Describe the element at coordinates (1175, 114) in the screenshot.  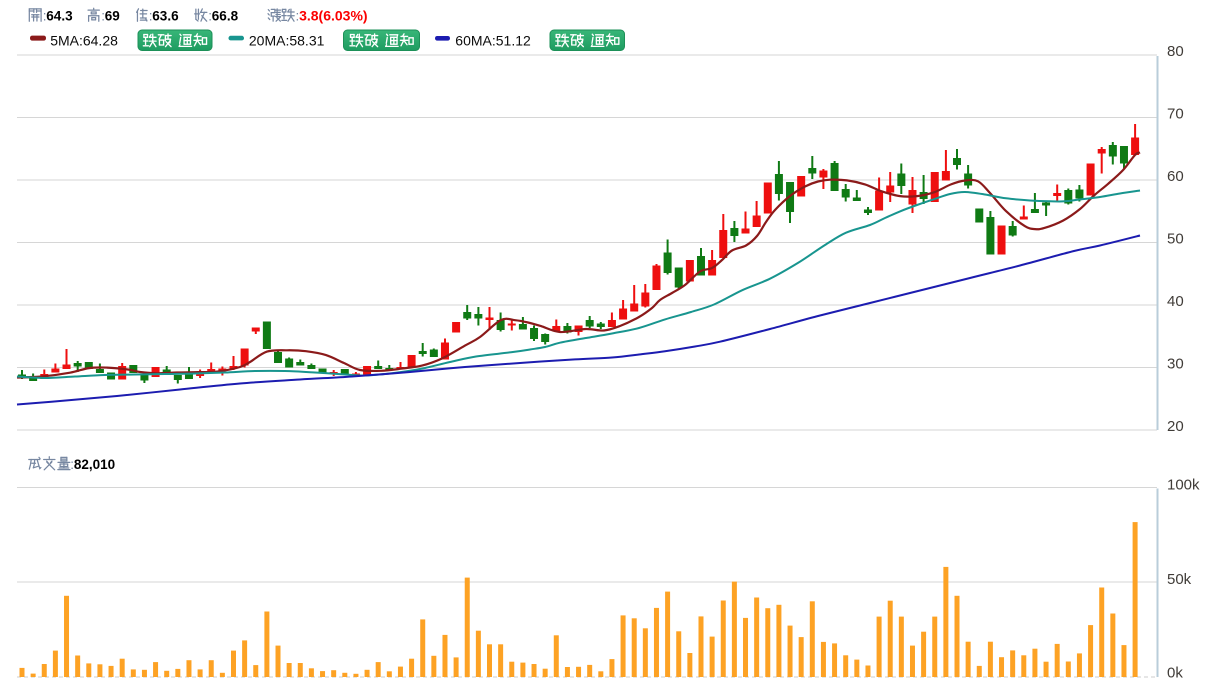
I see `svg-text: 70` at that location.